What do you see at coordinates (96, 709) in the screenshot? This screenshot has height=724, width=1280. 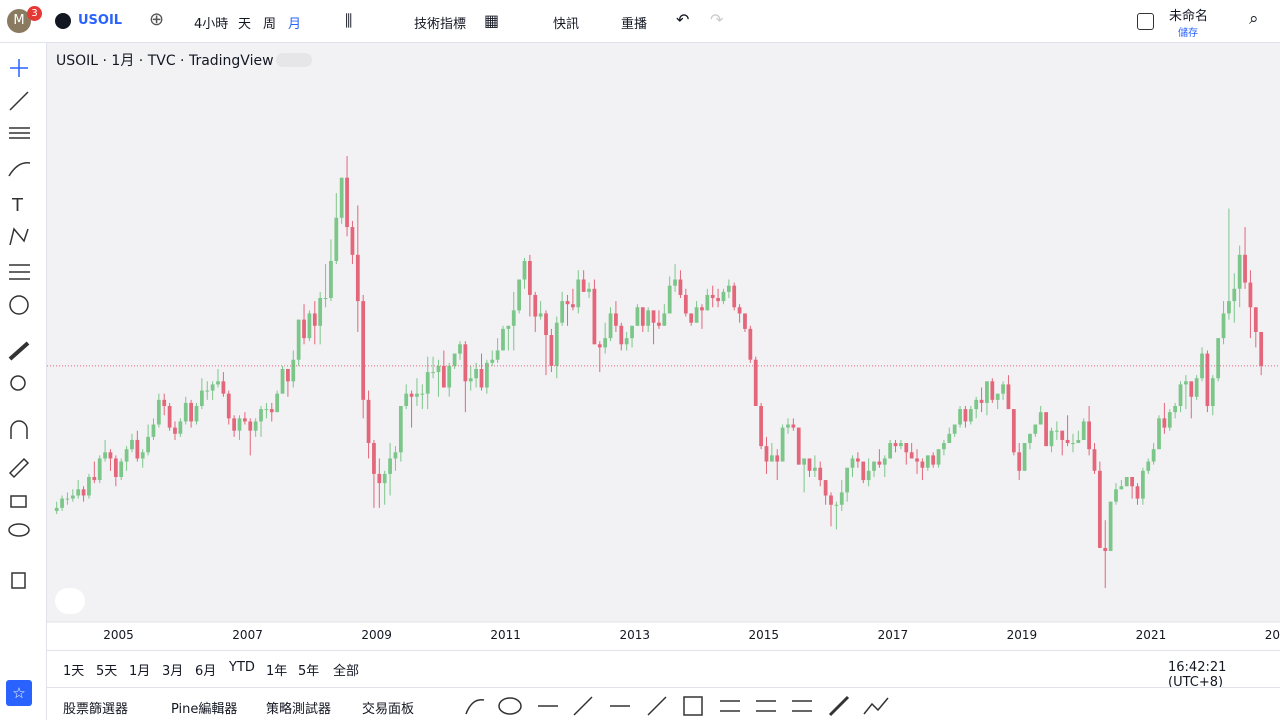 I see `panel-tab: 股票篩選器` at bounding box center [96, 709].